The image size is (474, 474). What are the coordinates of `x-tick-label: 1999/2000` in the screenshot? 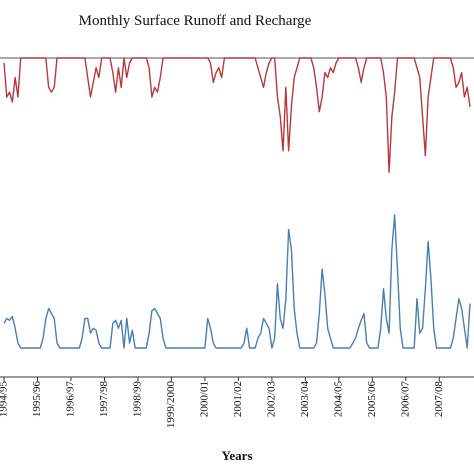 It's located at (171, 405).